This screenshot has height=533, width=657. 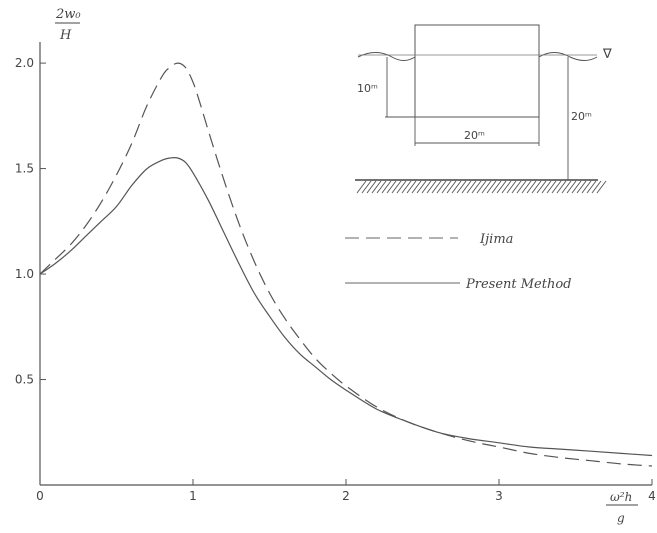 I want to click on x-tick-label: 4, so click(x=652, y=496).